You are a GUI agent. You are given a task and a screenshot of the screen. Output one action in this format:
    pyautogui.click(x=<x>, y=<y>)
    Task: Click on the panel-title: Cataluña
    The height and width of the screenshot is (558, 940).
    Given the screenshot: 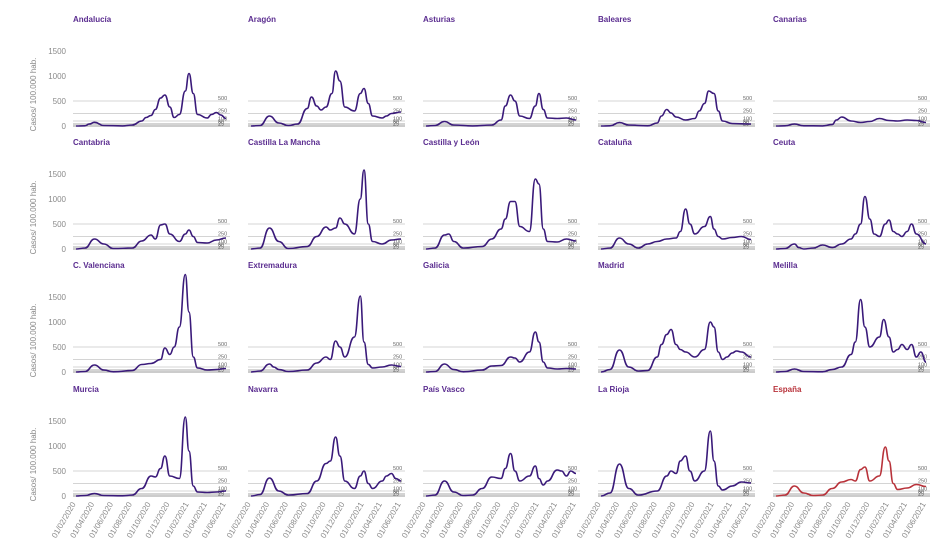 What is the action you would take?
    pyautogui.click(x=615, y=142)
    